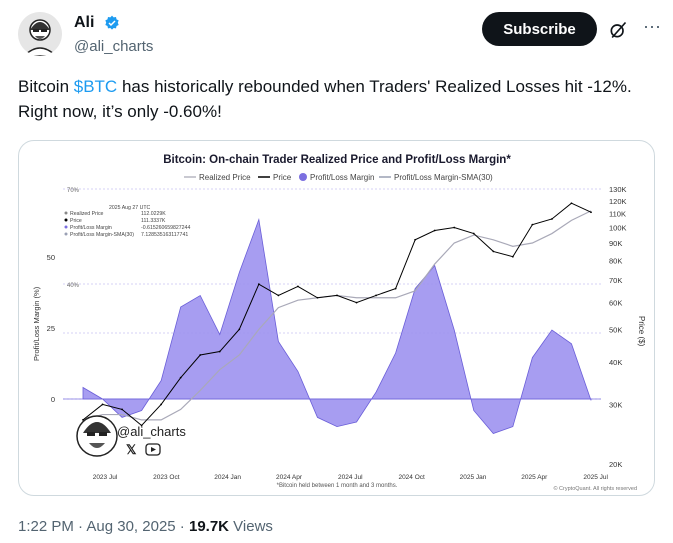  I want to click on right-tick-label: 90K, so click(615, 243).